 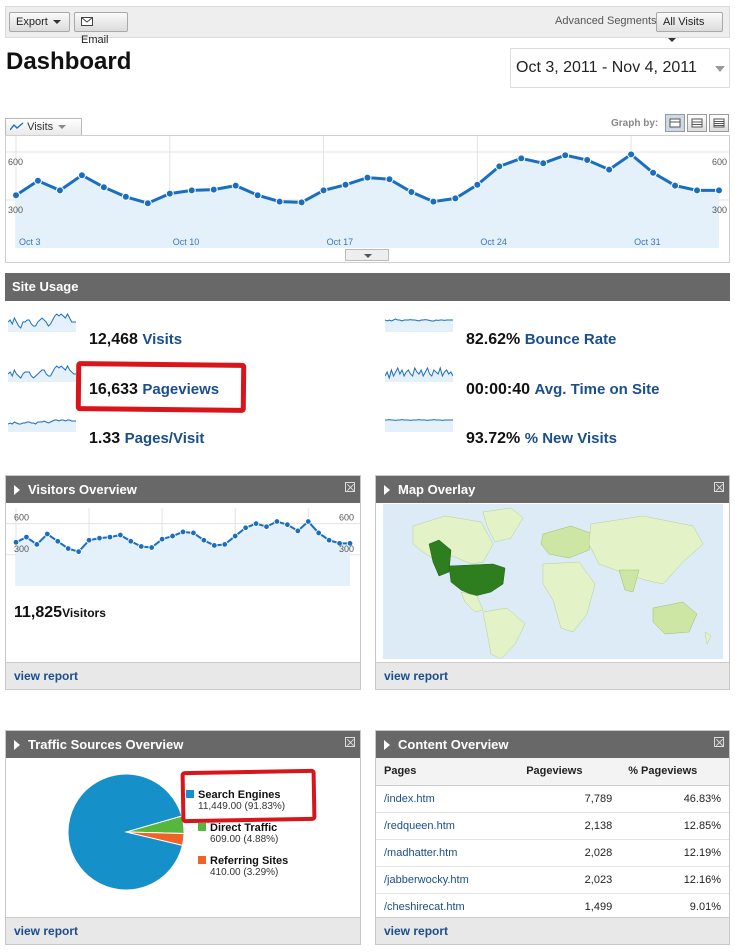 I want to click on page-link: /index.htm, so click(x=409, y=798).